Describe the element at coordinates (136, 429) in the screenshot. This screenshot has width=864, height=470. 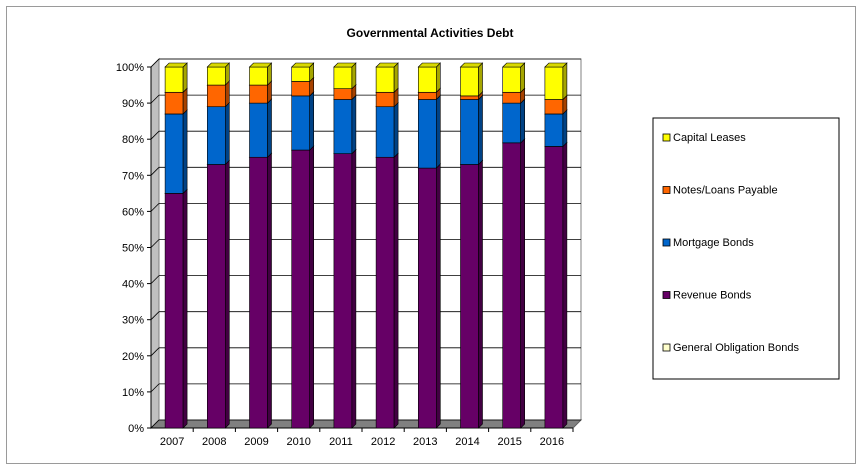
I see `y-tick-label: 0%` at that location.